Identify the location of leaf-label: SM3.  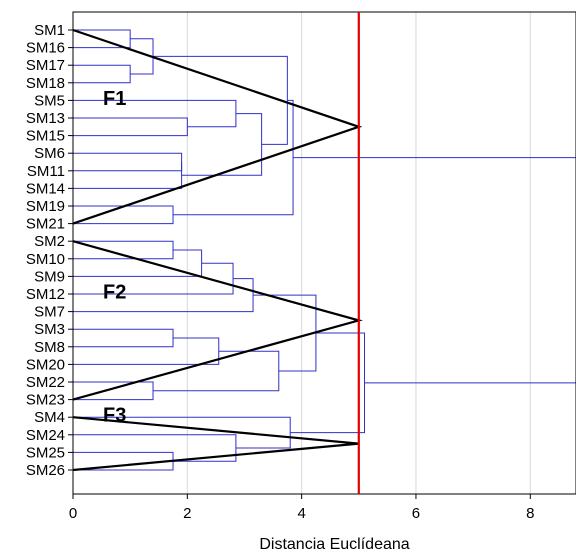
(49, 329).